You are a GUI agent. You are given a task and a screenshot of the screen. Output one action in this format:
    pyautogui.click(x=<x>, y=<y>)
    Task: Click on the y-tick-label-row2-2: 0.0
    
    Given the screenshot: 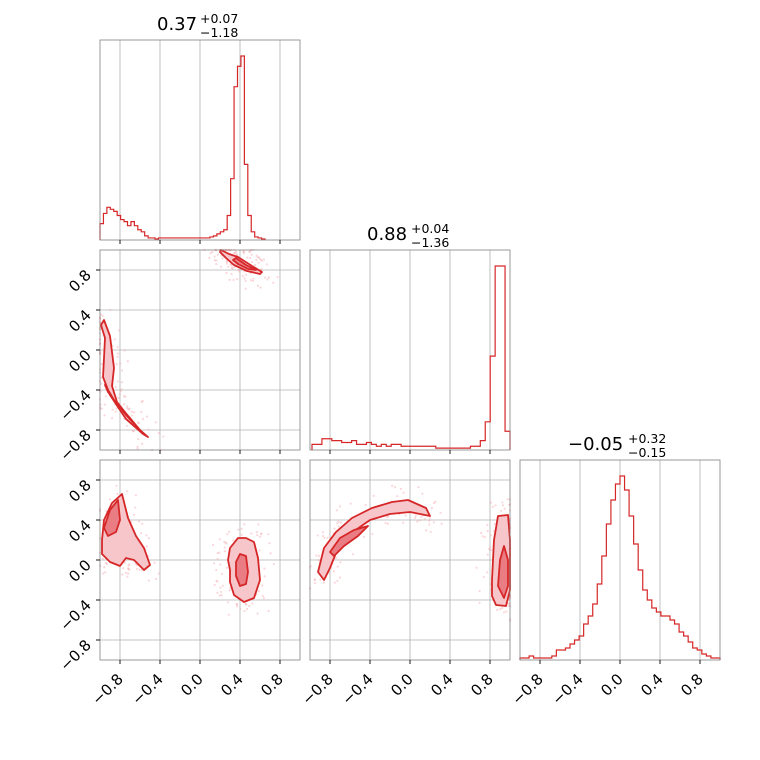 What is the action you would take?
    pyautogui.click(x=80, y=571)
    